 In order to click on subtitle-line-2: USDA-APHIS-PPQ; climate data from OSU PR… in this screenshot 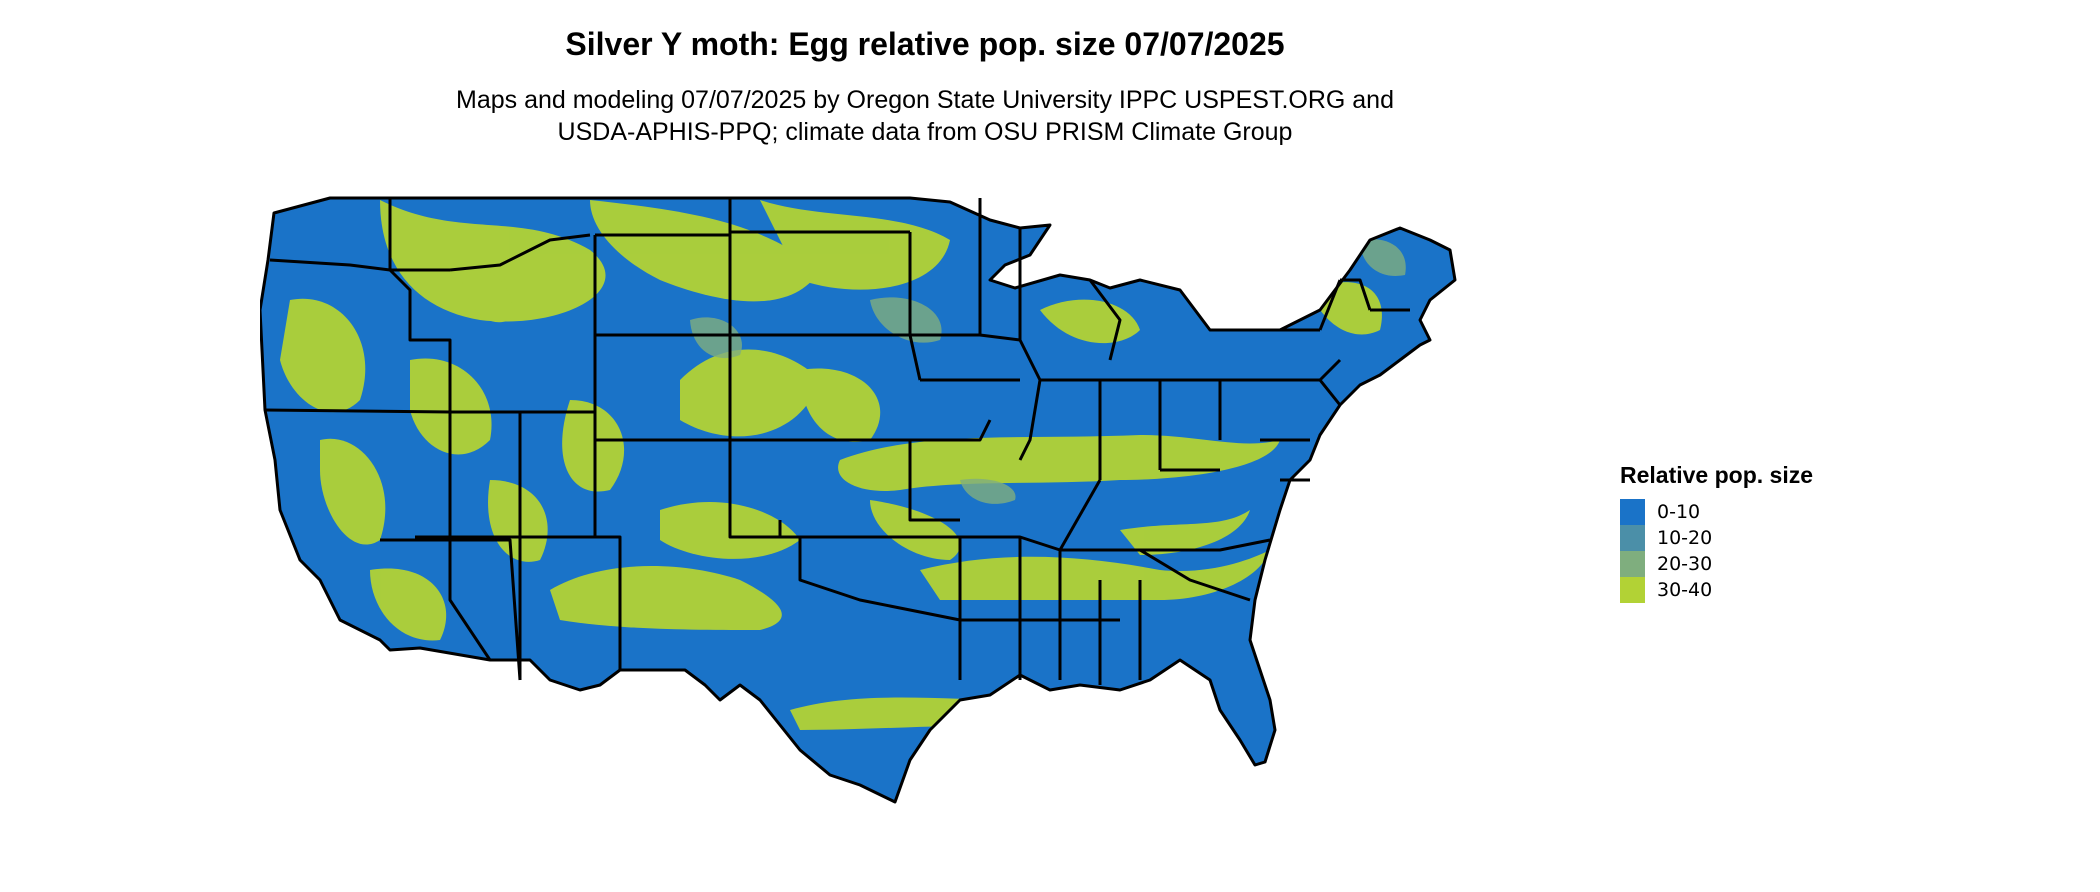, I will do `click(925, 132)`.